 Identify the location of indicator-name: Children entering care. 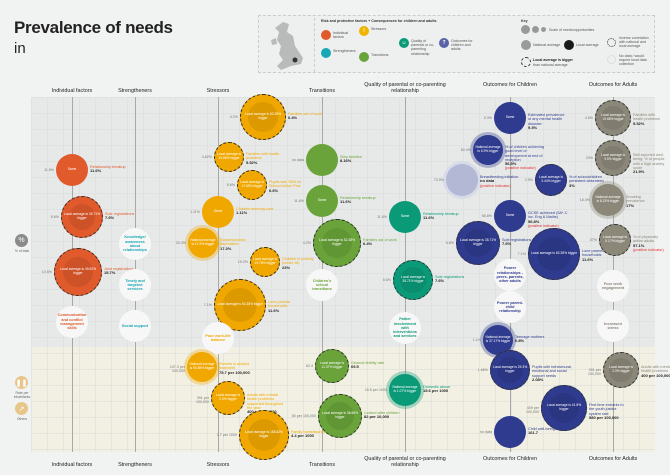
(255, 209).